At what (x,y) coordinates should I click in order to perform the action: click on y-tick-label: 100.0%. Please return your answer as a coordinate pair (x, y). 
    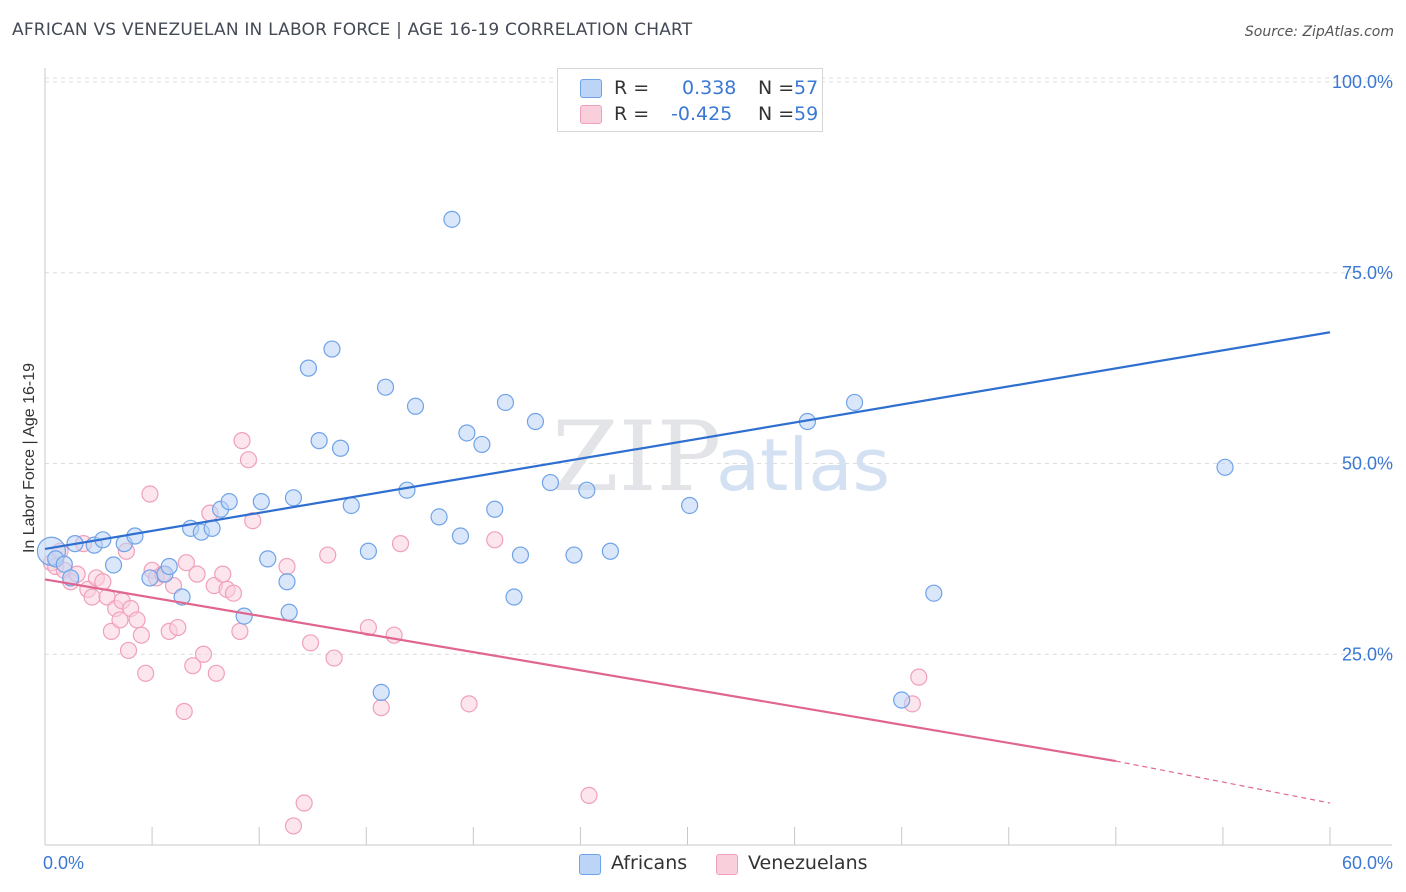
    Looking at the image, I should click on (1362, 82).